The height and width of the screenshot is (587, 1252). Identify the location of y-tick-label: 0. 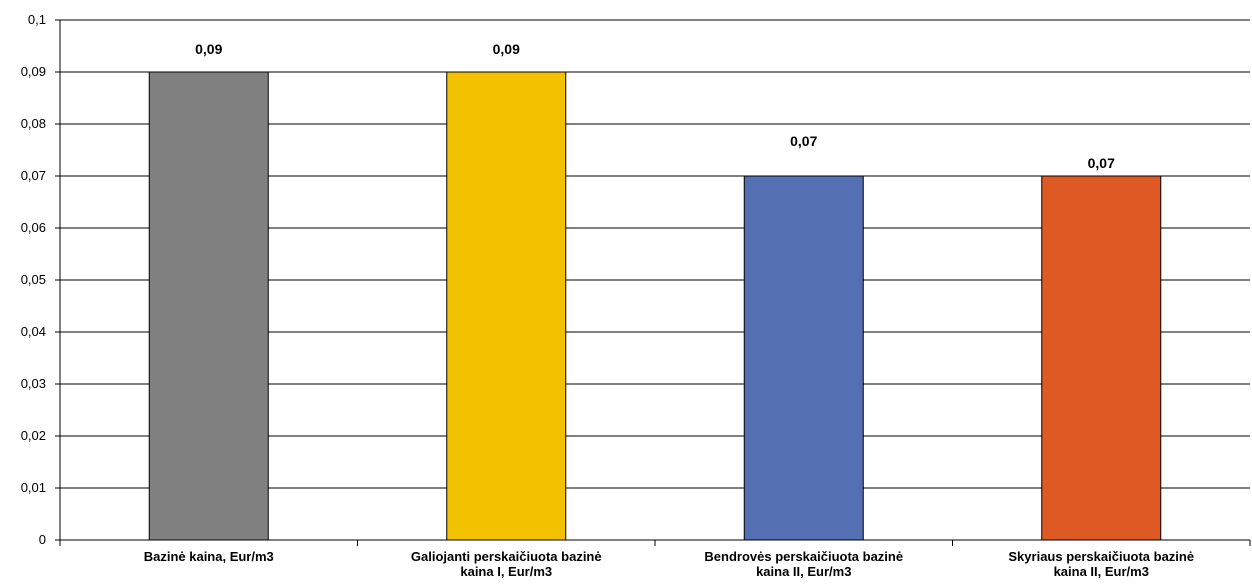
(42, 539).